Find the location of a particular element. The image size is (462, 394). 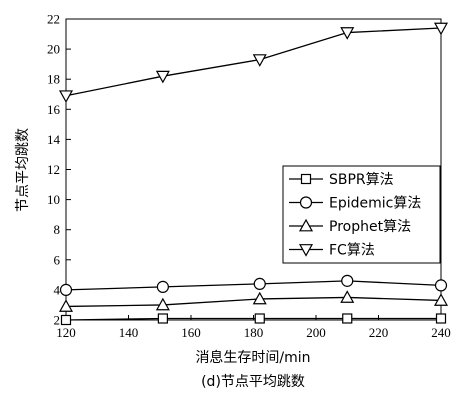

series-triangle-up is located at coordinates (253, 301).